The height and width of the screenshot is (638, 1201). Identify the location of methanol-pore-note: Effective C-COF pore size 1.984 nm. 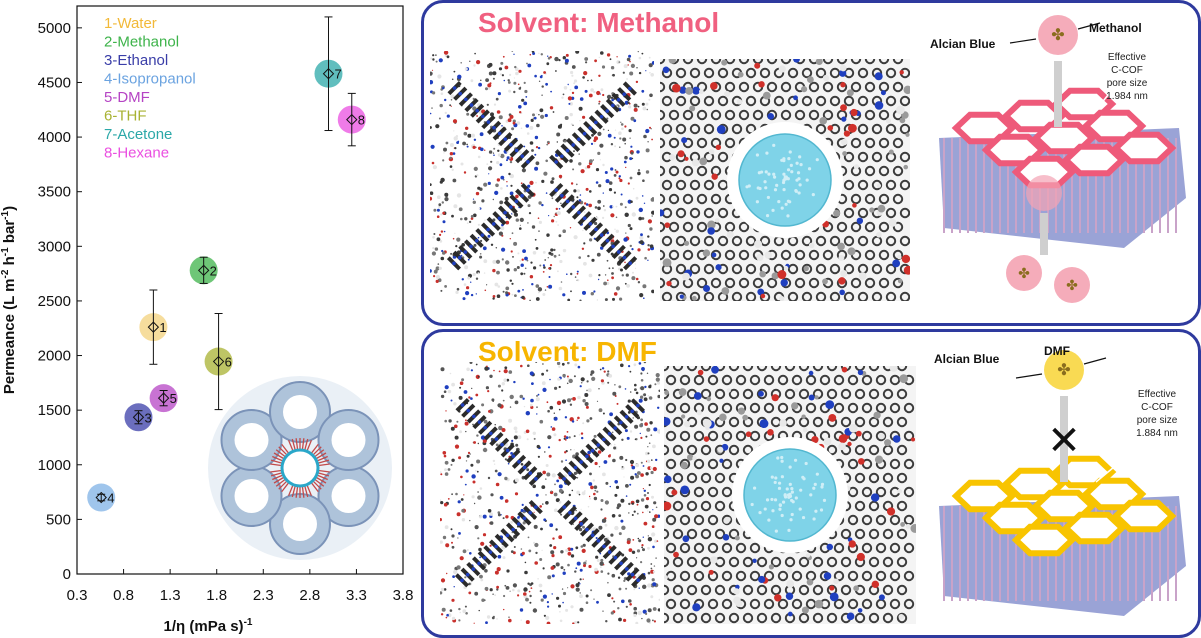
(1127, 77).